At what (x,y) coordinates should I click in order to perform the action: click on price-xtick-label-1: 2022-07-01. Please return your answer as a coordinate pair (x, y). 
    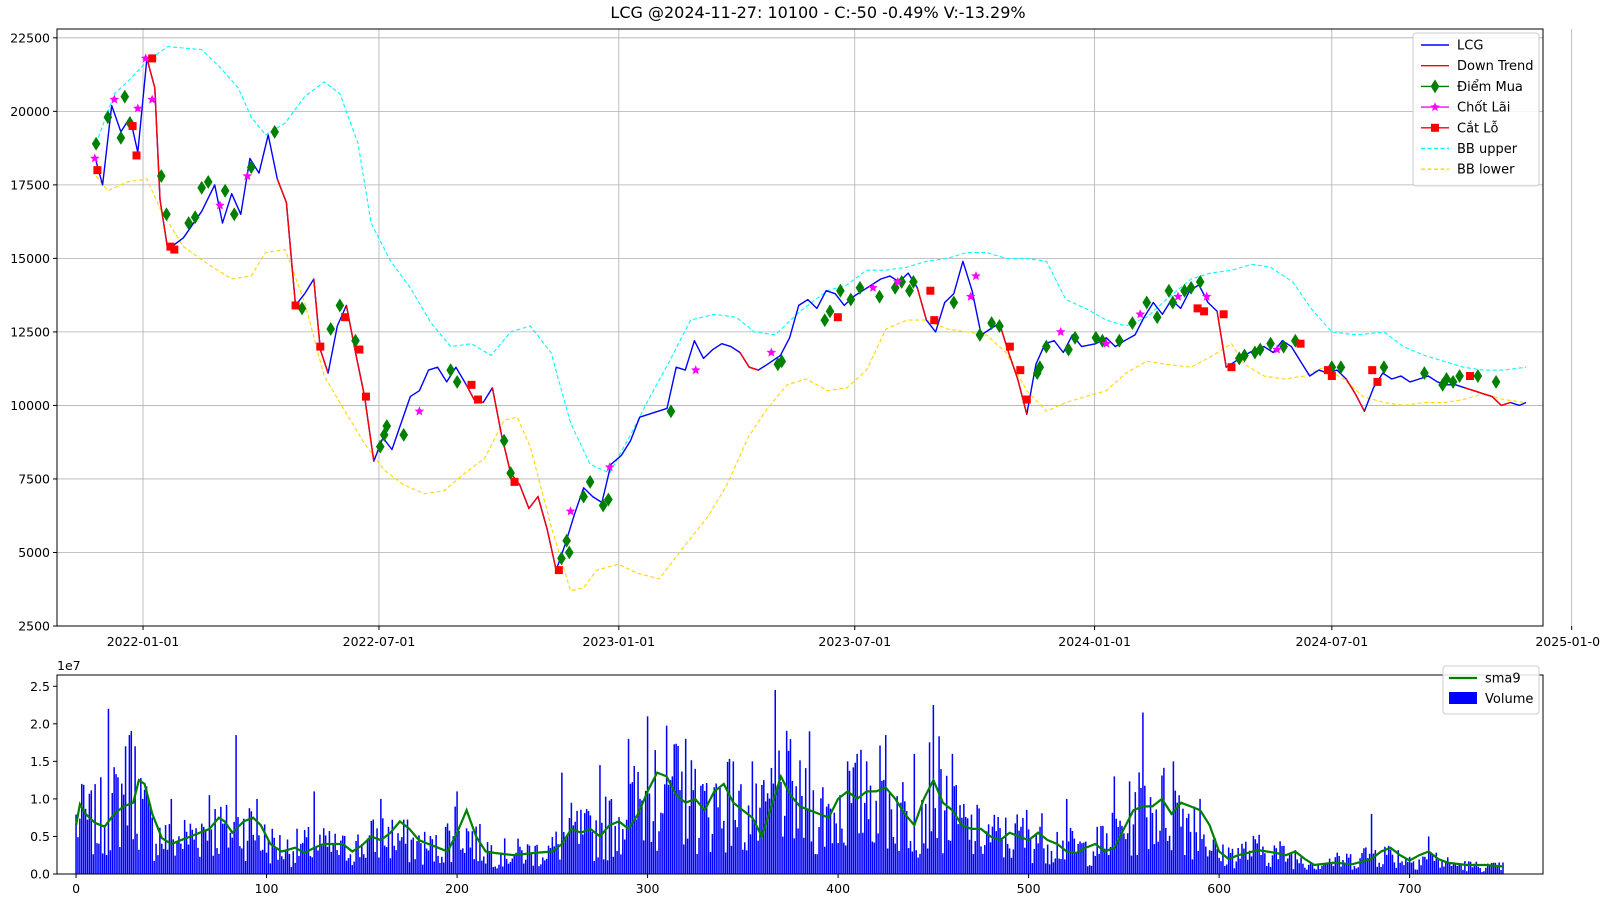
    Looking at the image, I should click on (379, 641).